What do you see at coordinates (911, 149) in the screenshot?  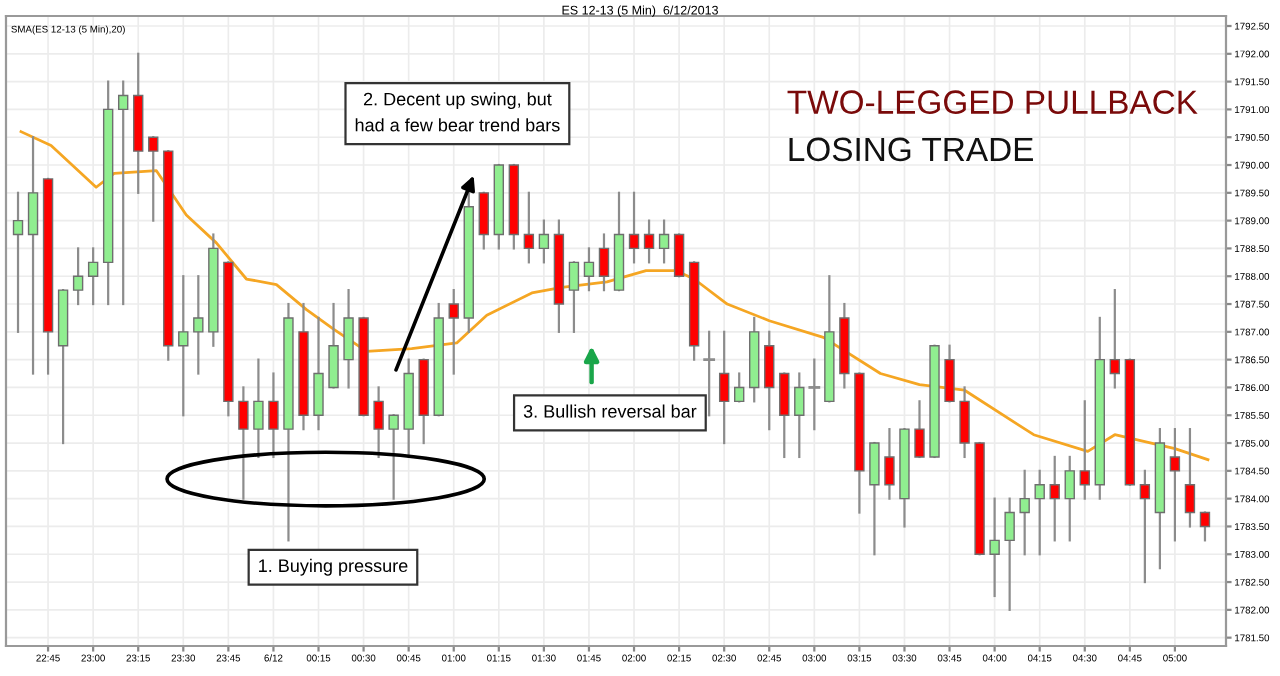 I see `text: LOSING TRADE` at bounding box center [911, 149].